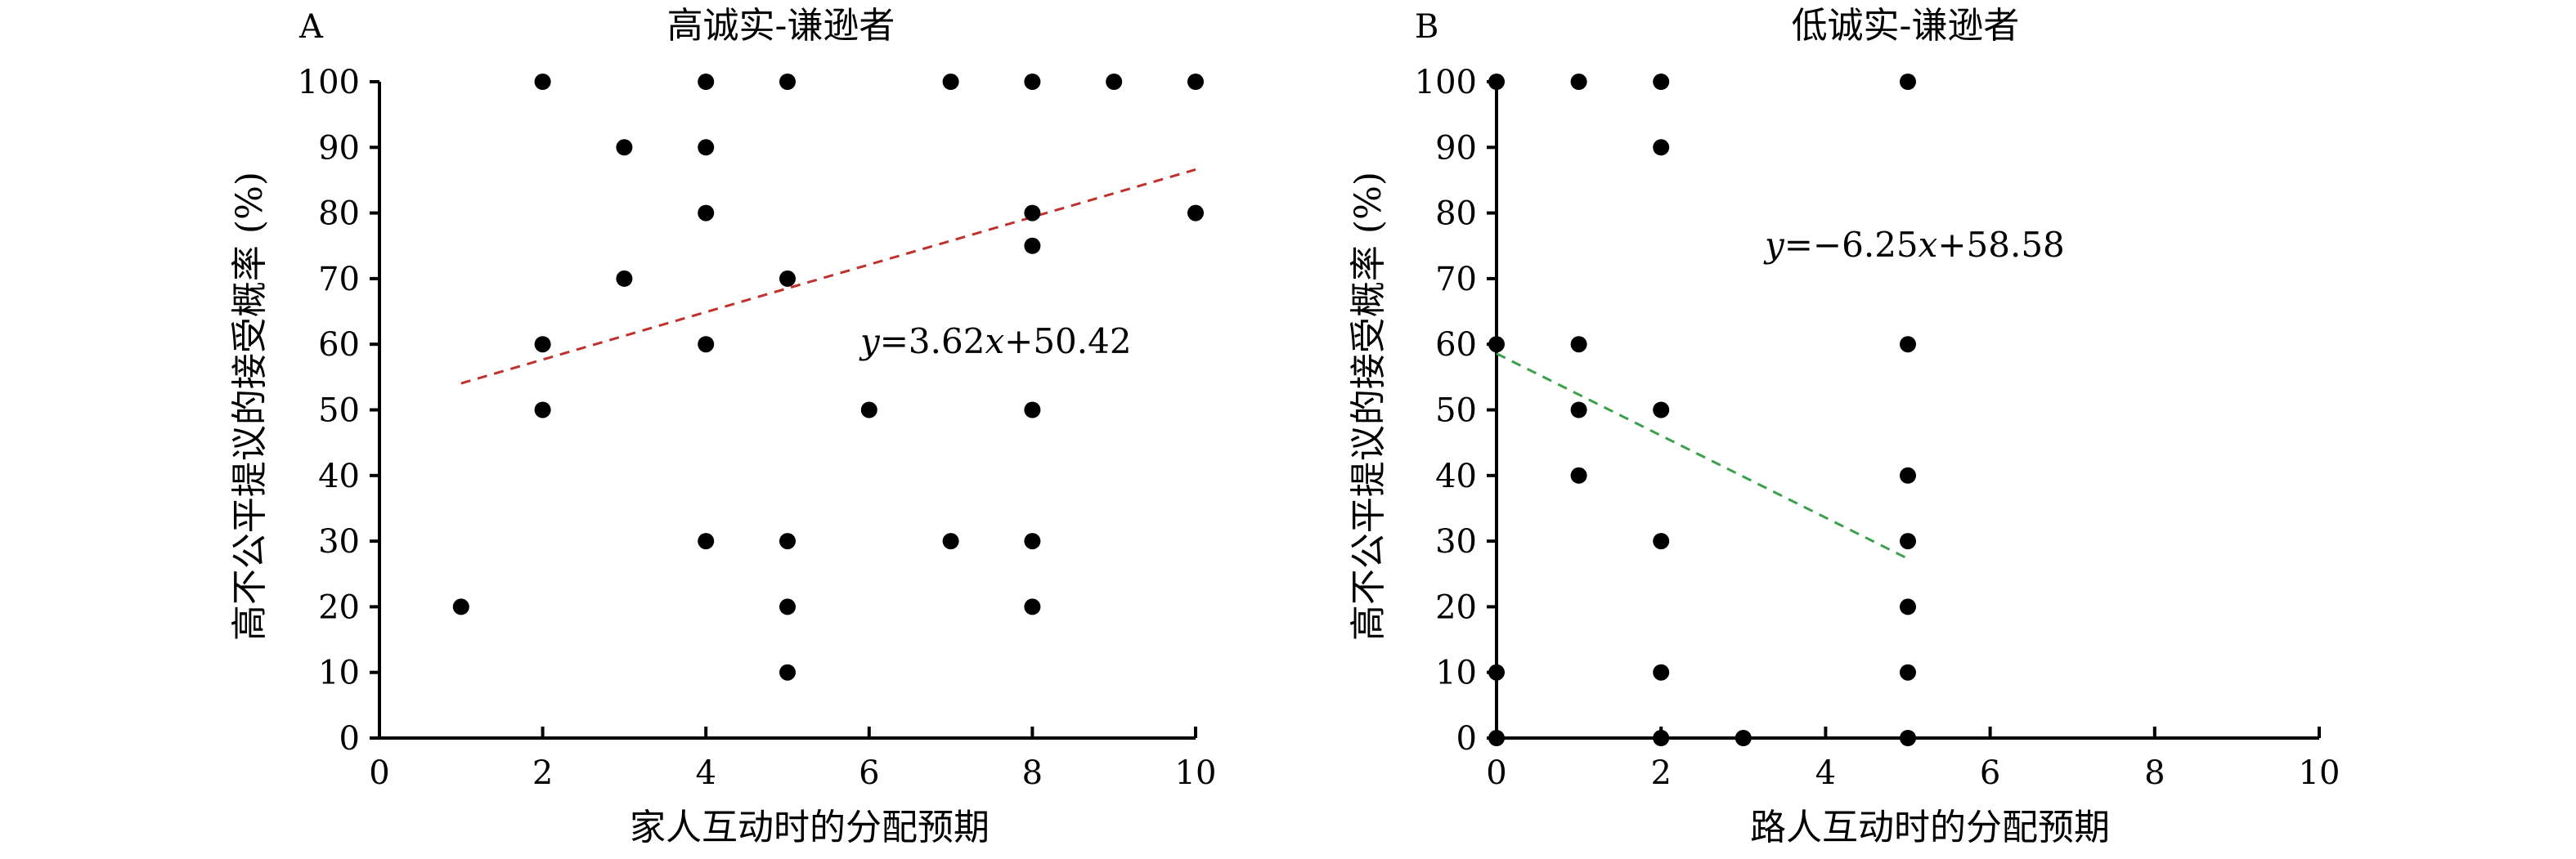 The width and height of the screenshot is (2576, 859). I want to click on panel-a-eq-x: x, so click(994, 341).